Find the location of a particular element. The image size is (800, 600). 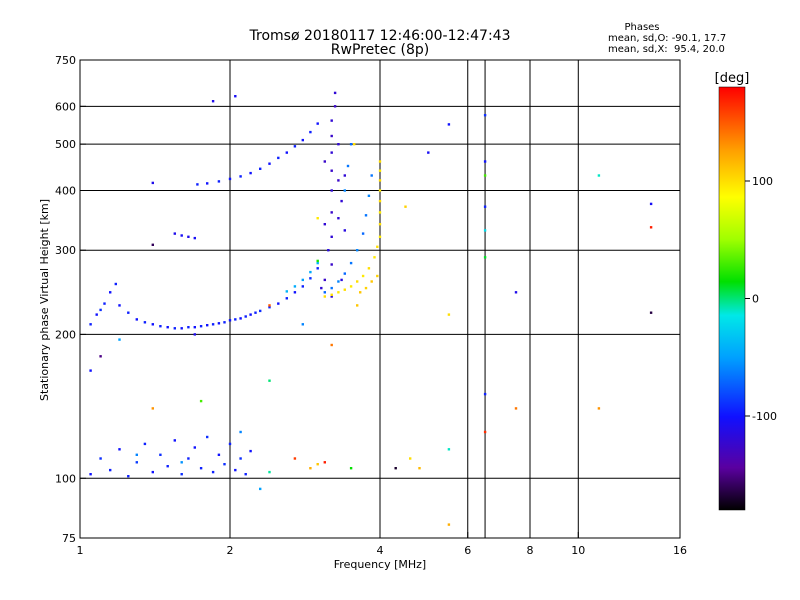

chart-title: Tromsø 20180117 12:46:00-12:47:43 is located at coordinates (380, 36).